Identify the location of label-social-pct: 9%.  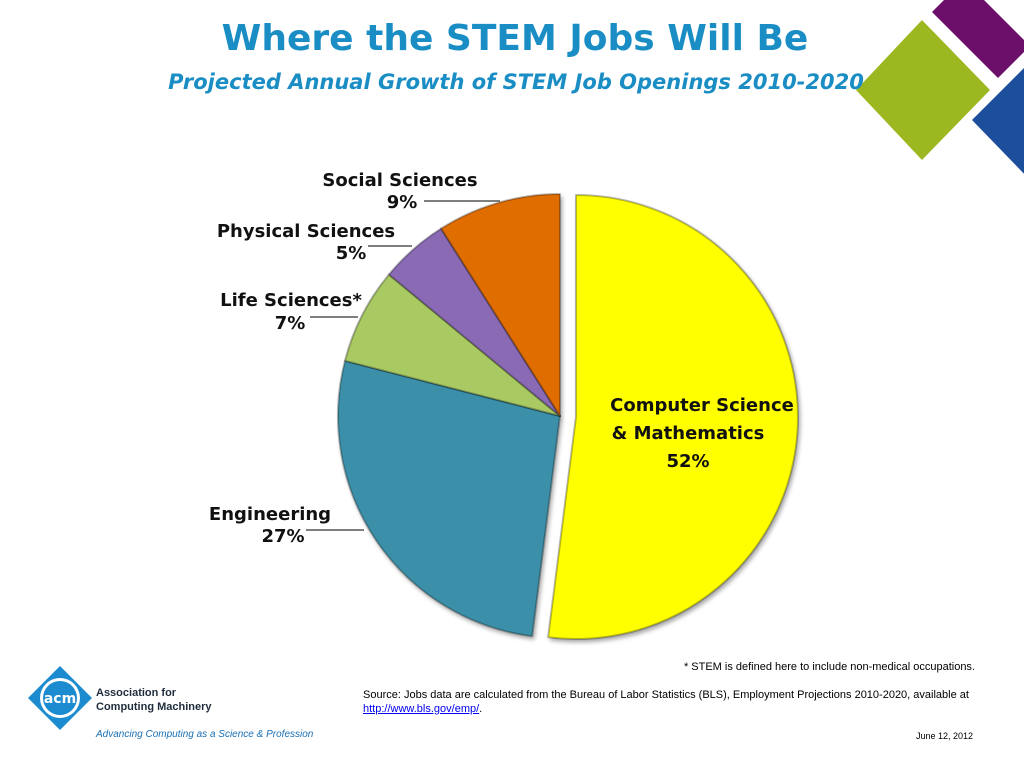
(402, 202).